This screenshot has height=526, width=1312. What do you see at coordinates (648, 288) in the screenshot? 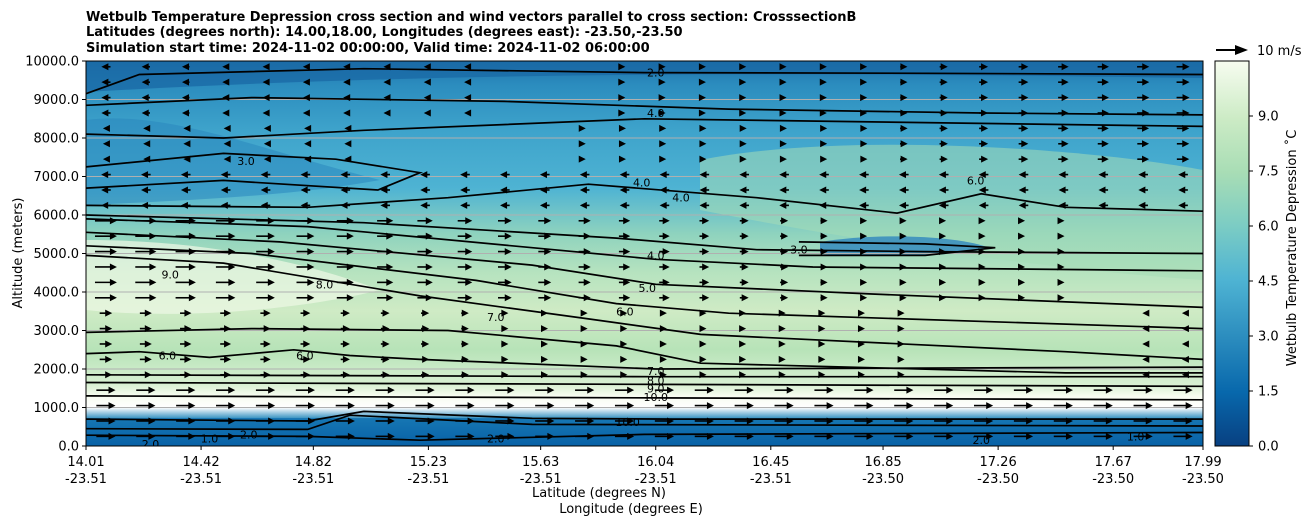
I see `contour-label: 5.0` at bounding box center [648, 288].